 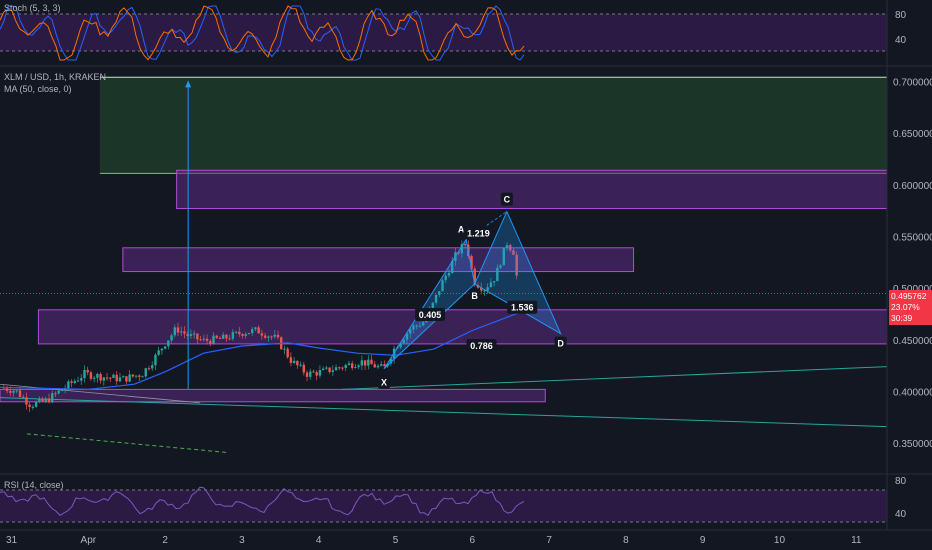 I want to click on bar-countdown: 30:39, so click(x=902, y=318).